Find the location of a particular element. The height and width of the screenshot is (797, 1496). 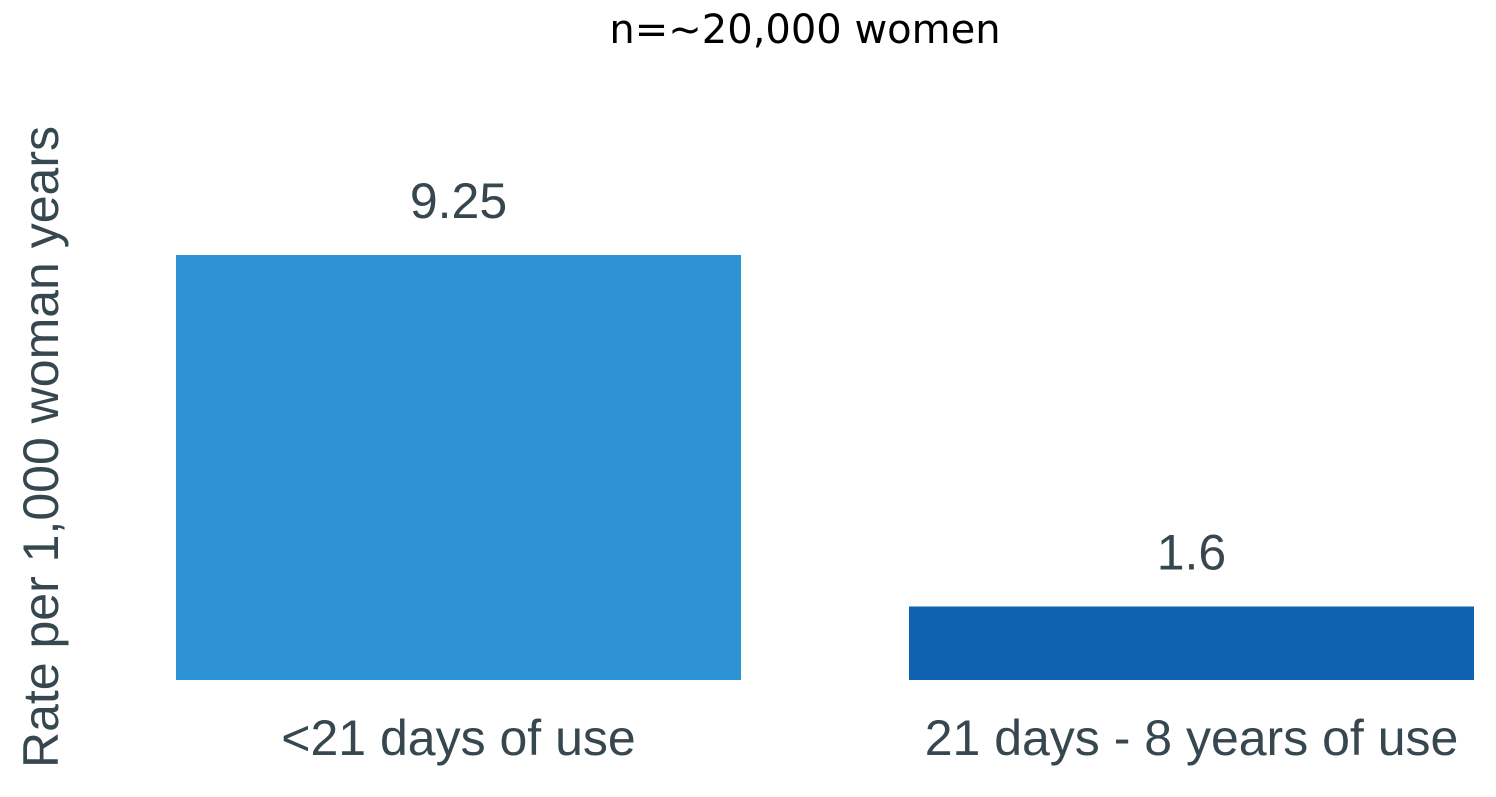

bar is located at coordinates (1191, 643).